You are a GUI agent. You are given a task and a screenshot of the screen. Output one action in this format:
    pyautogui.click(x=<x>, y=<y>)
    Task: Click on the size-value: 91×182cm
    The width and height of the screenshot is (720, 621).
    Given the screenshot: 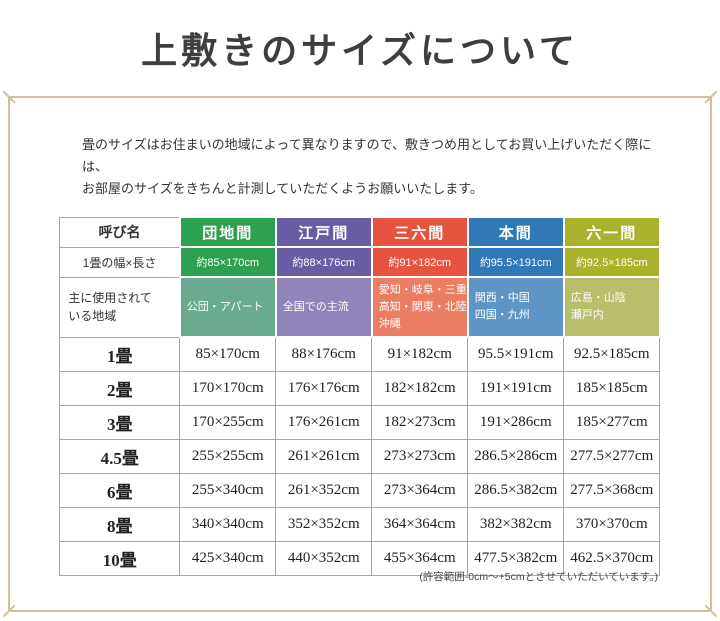 What is the action you would take?
    pyautogui.click(x=420, y=354)
    